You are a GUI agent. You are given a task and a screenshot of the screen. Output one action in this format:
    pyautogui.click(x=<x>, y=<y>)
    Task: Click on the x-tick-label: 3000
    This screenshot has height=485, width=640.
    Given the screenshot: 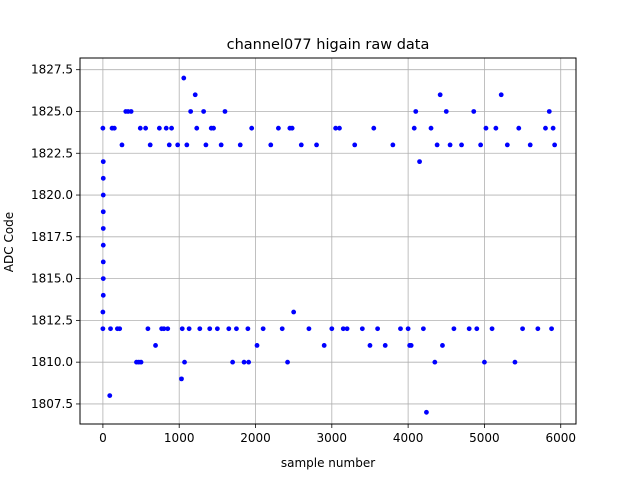 What is the action you would take?
    pyautogui.click(x=332, y=438)
    